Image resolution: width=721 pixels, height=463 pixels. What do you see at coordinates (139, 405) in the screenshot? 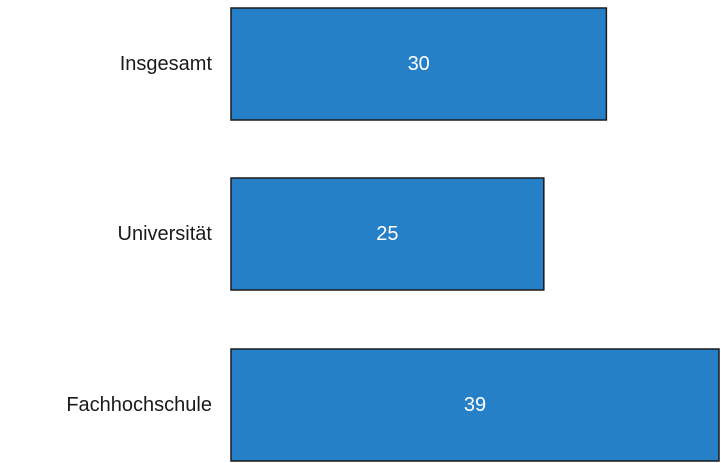
I see `category-label-2: Fachhochschule` at bounding box center [139, 405].